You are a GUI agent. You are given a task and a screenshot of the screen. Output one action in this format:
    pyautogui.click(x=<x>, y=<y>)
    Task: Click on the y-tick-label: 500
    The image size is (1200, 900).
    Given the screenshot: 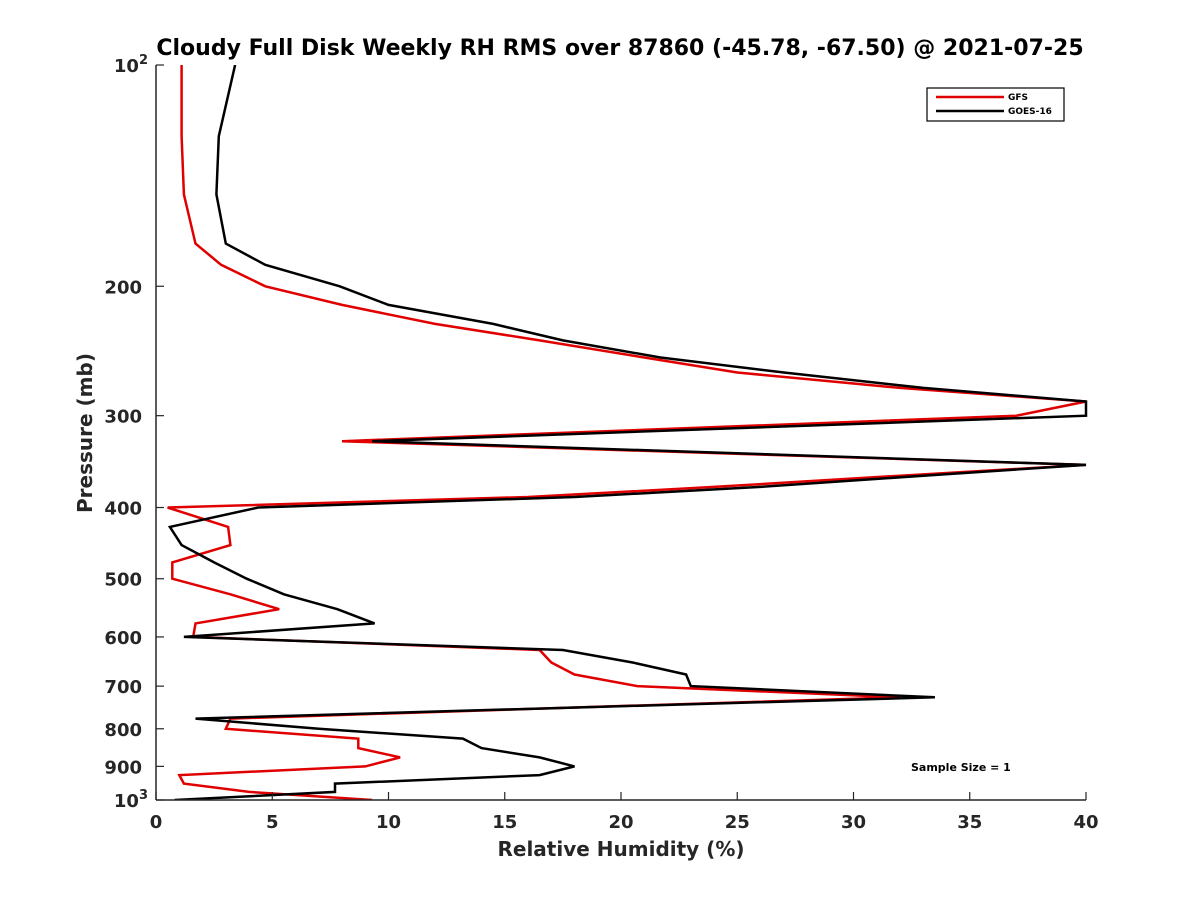 What is the action you would take?
    pyautogui.click(x=123, y=580)
    